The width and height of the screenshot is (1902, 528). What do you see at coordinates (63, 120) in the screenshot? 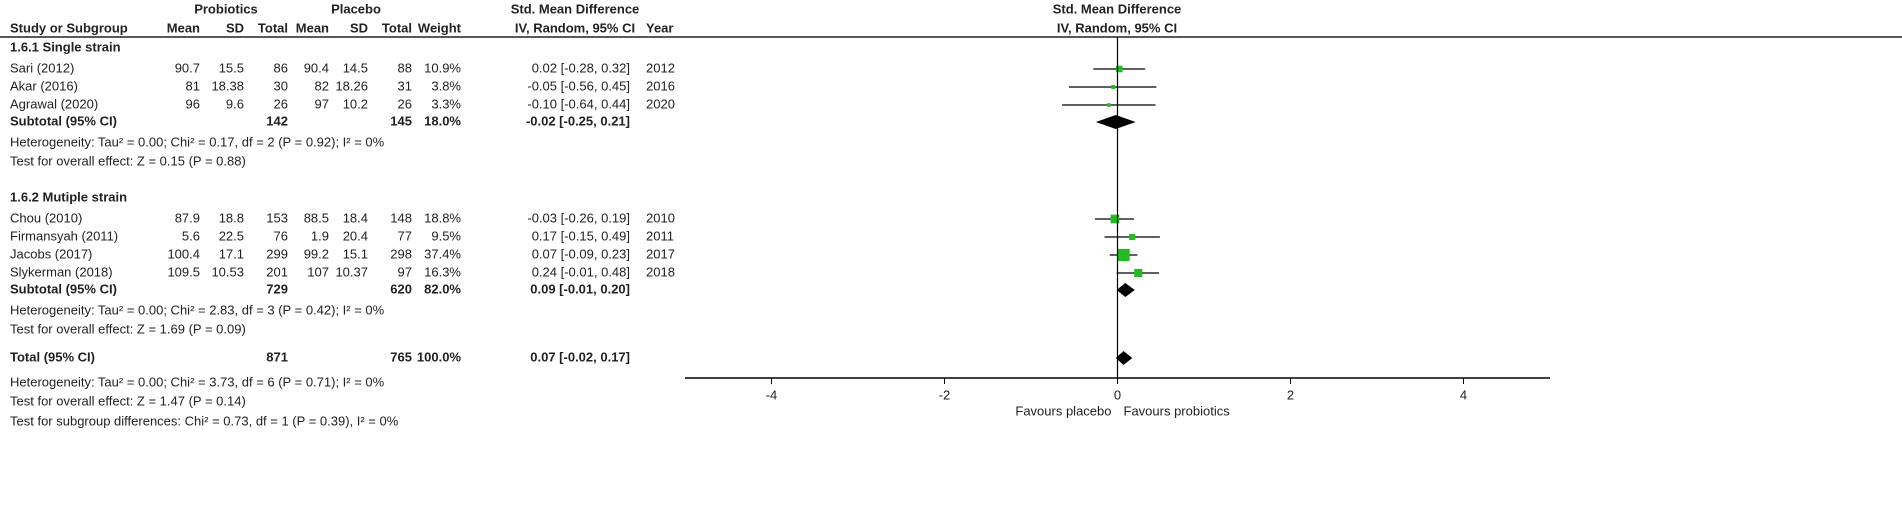
I see `subtotal-label: Subtotal (95% CI)` at bounding box center [63, 120].